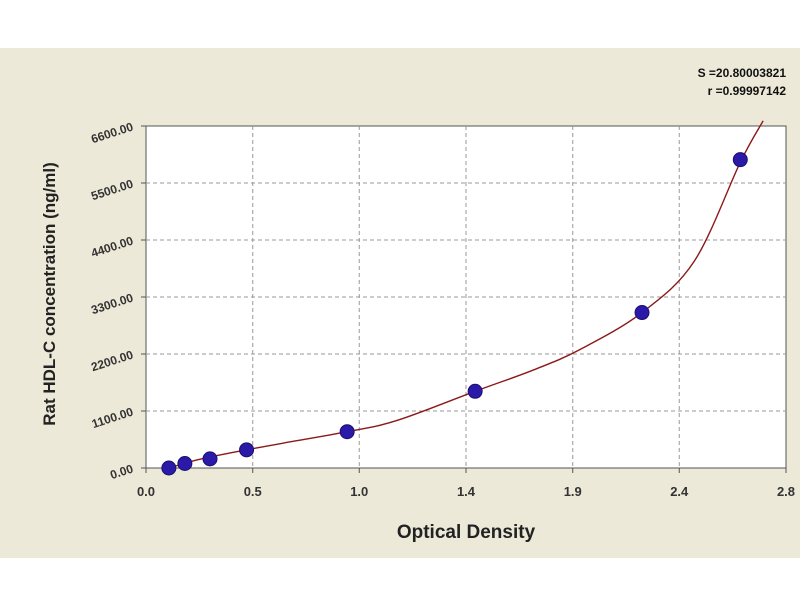 This screenshot has height=600, width=800. Describe the element at coordinates (746, 91) in the screenshot. I see `stat-r-value: r =0.99997142` at that location.